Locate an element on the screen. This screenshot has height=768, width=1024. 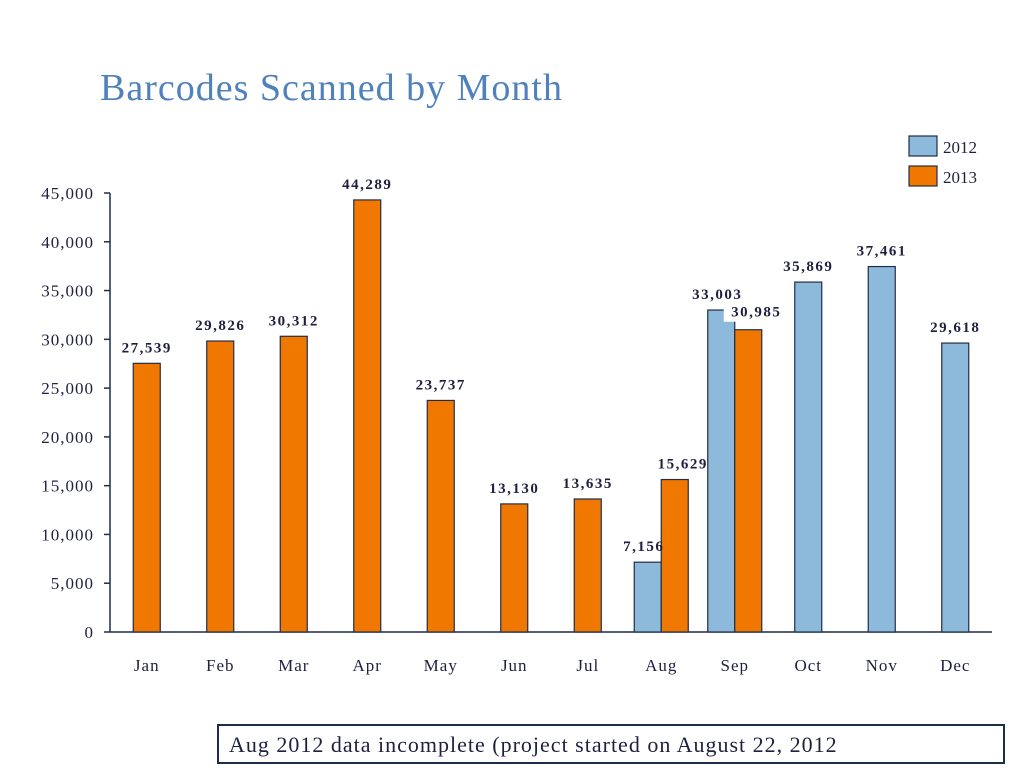
x-tick-label: Aug is located at coordinates (661, 665).